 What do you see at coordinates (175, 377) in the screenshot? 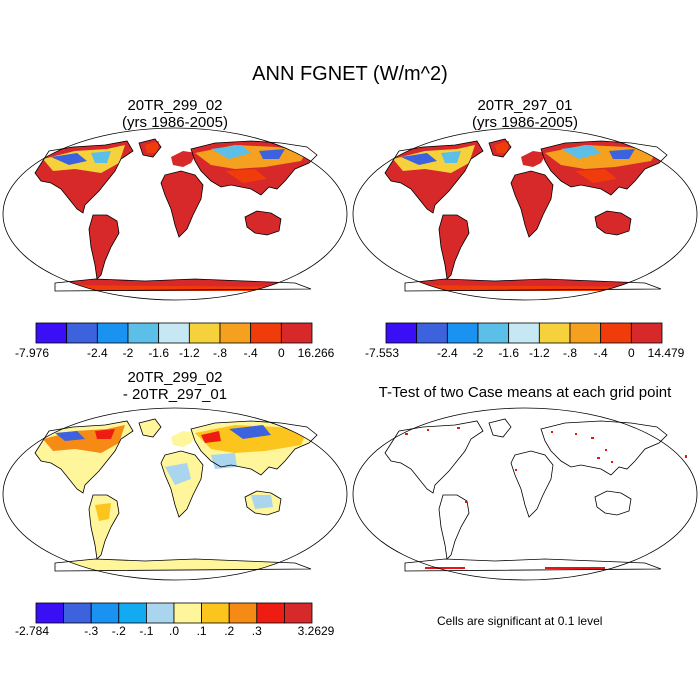
I see `panel-title-diff-line1: 20TR_299_02` at bounding box center [175, 377].